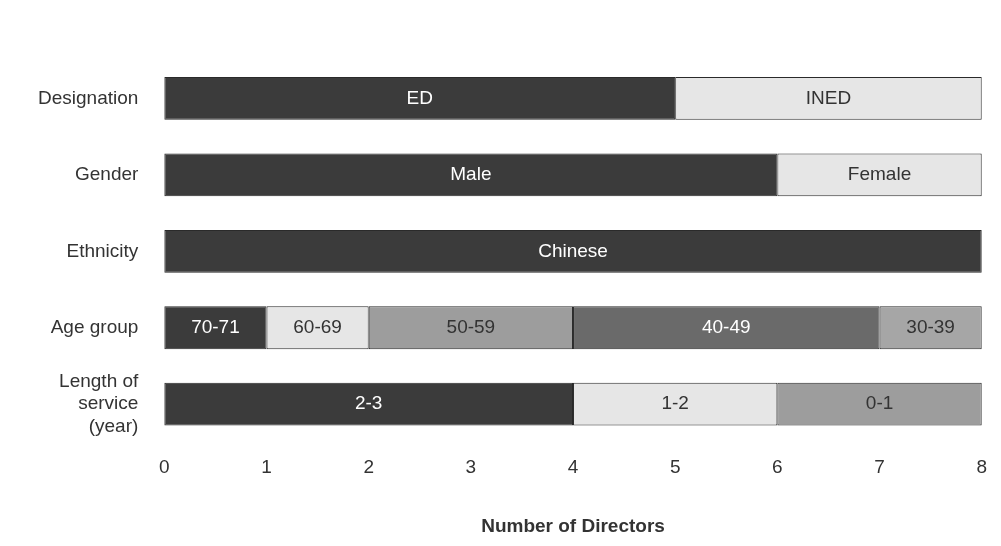 The width and height of the screenshot is (1001, 546). What do you see at coordinates (368, 403) in the screenshot?
I see `data-label: 2-3` at bounding box center [368, 403].